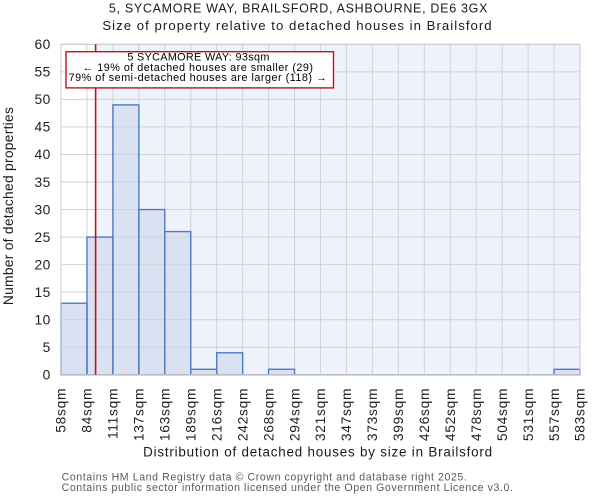 This screenshot has height=500, width=600. Describe the element at coordinates (47, 347) in the screenshot. I see `svg-text: 5` at that location.